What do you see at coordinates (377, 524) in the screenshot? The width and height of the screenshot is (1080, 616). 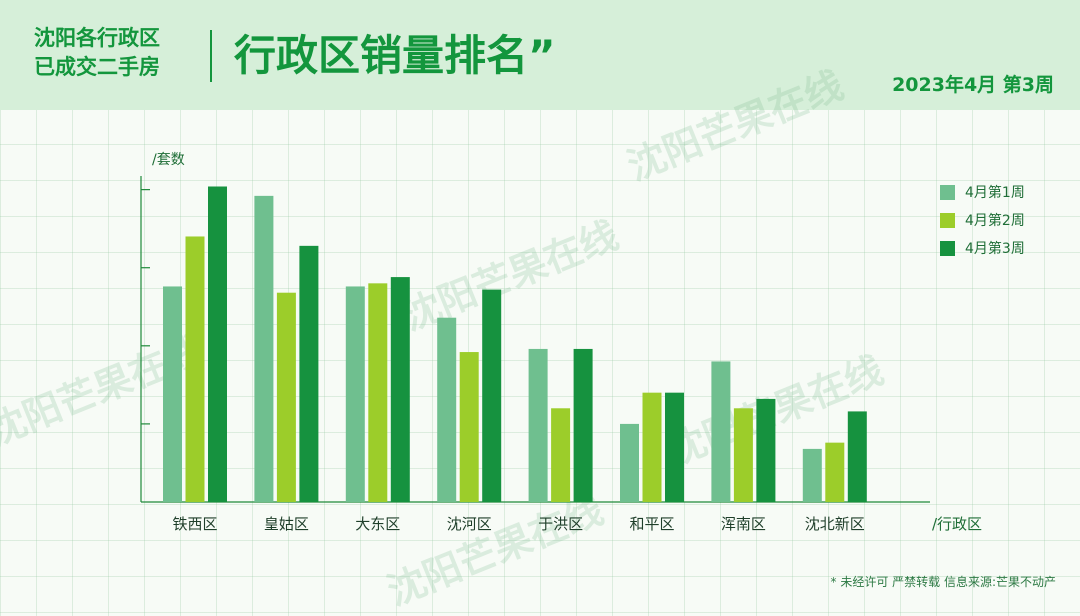 I see `x-tick-label: 大东区` at bounding box center [377, 524].